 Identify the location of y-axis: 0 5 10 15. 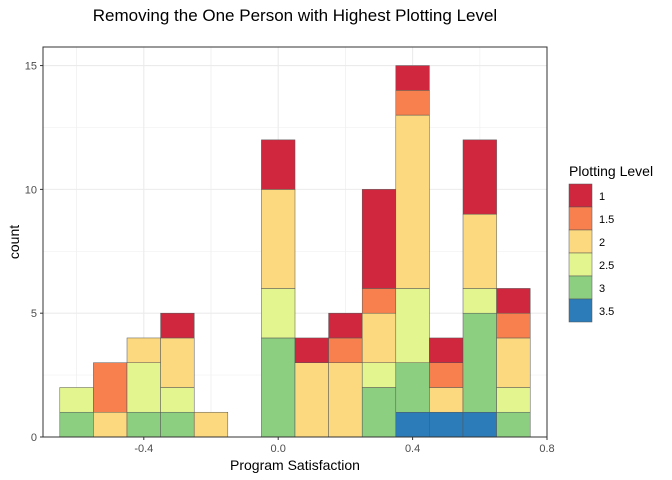
(34, 252).